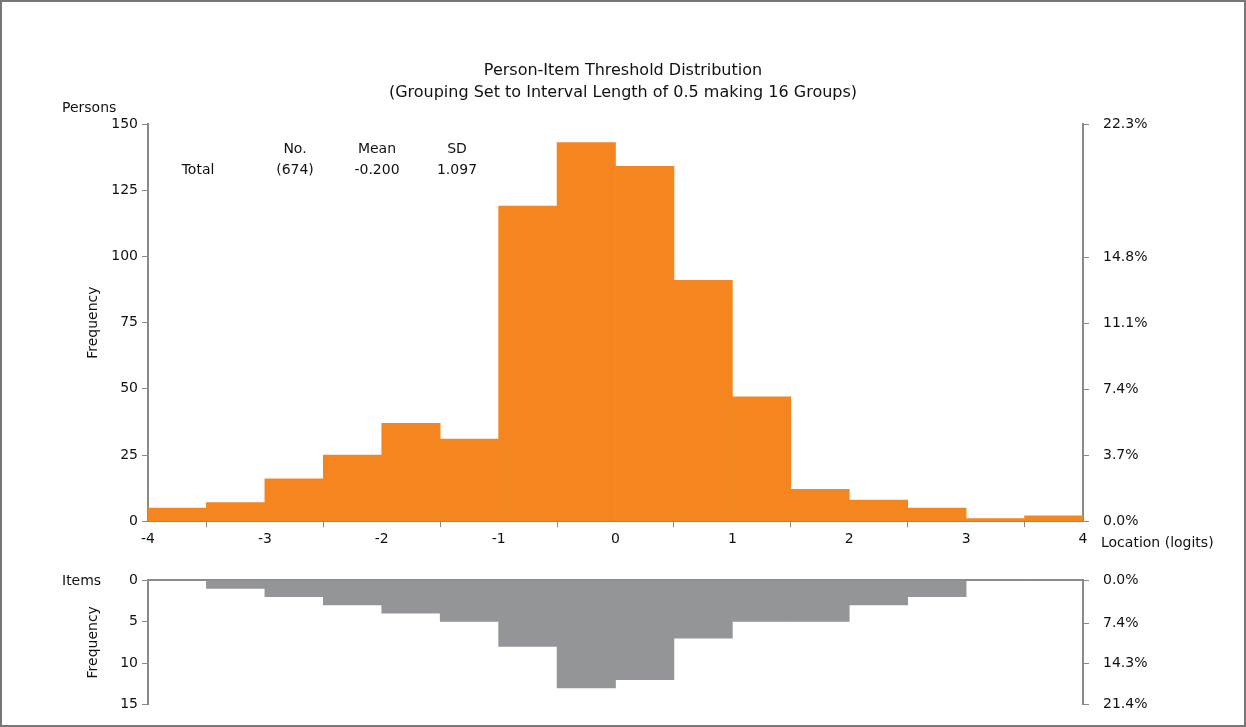 The width and height of the screenshot is (1246, 727). Describe the element at coordinates (129, 453) in the screenshot. I see `y-tick-label: 25` at that location.